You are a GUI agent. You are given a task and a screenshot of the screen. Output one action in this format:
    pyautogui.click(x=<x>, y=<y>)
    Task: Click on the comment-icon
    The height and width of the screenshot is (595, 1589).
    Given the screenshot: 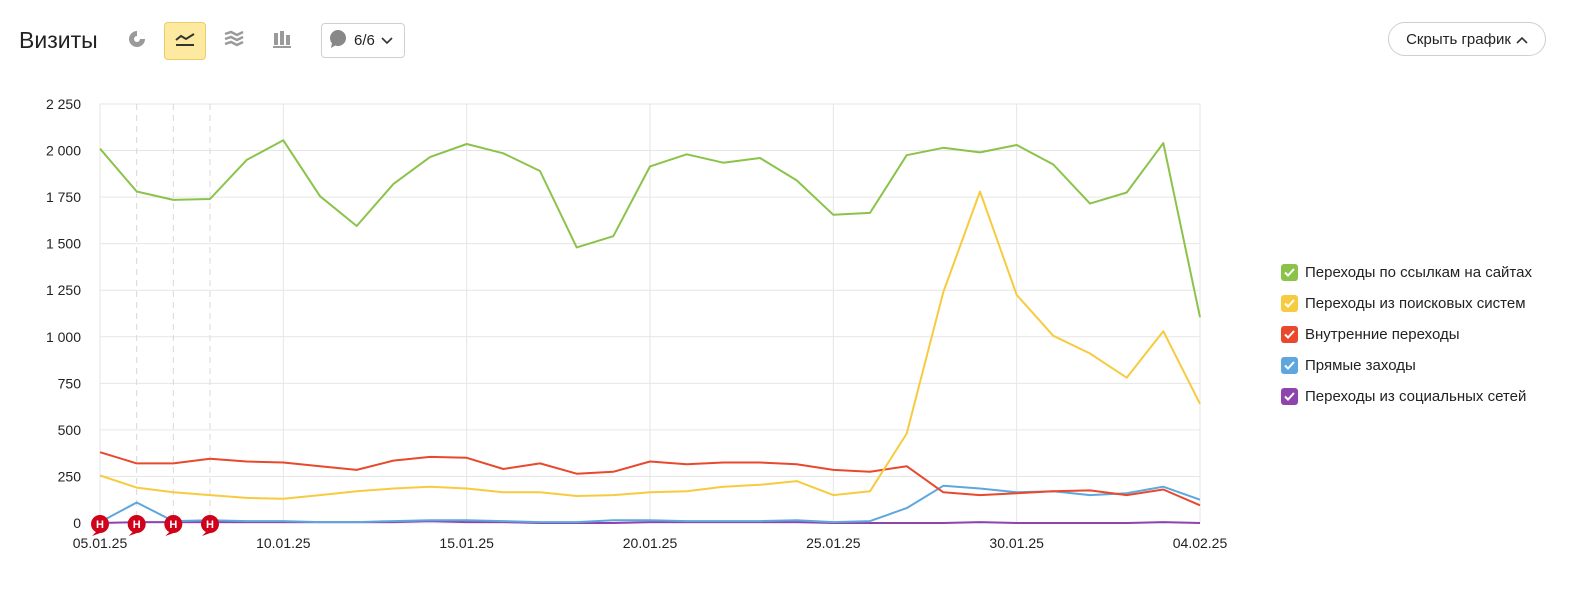 What is the action you would take?
    pyautogui.click(x=338, y=41)
    